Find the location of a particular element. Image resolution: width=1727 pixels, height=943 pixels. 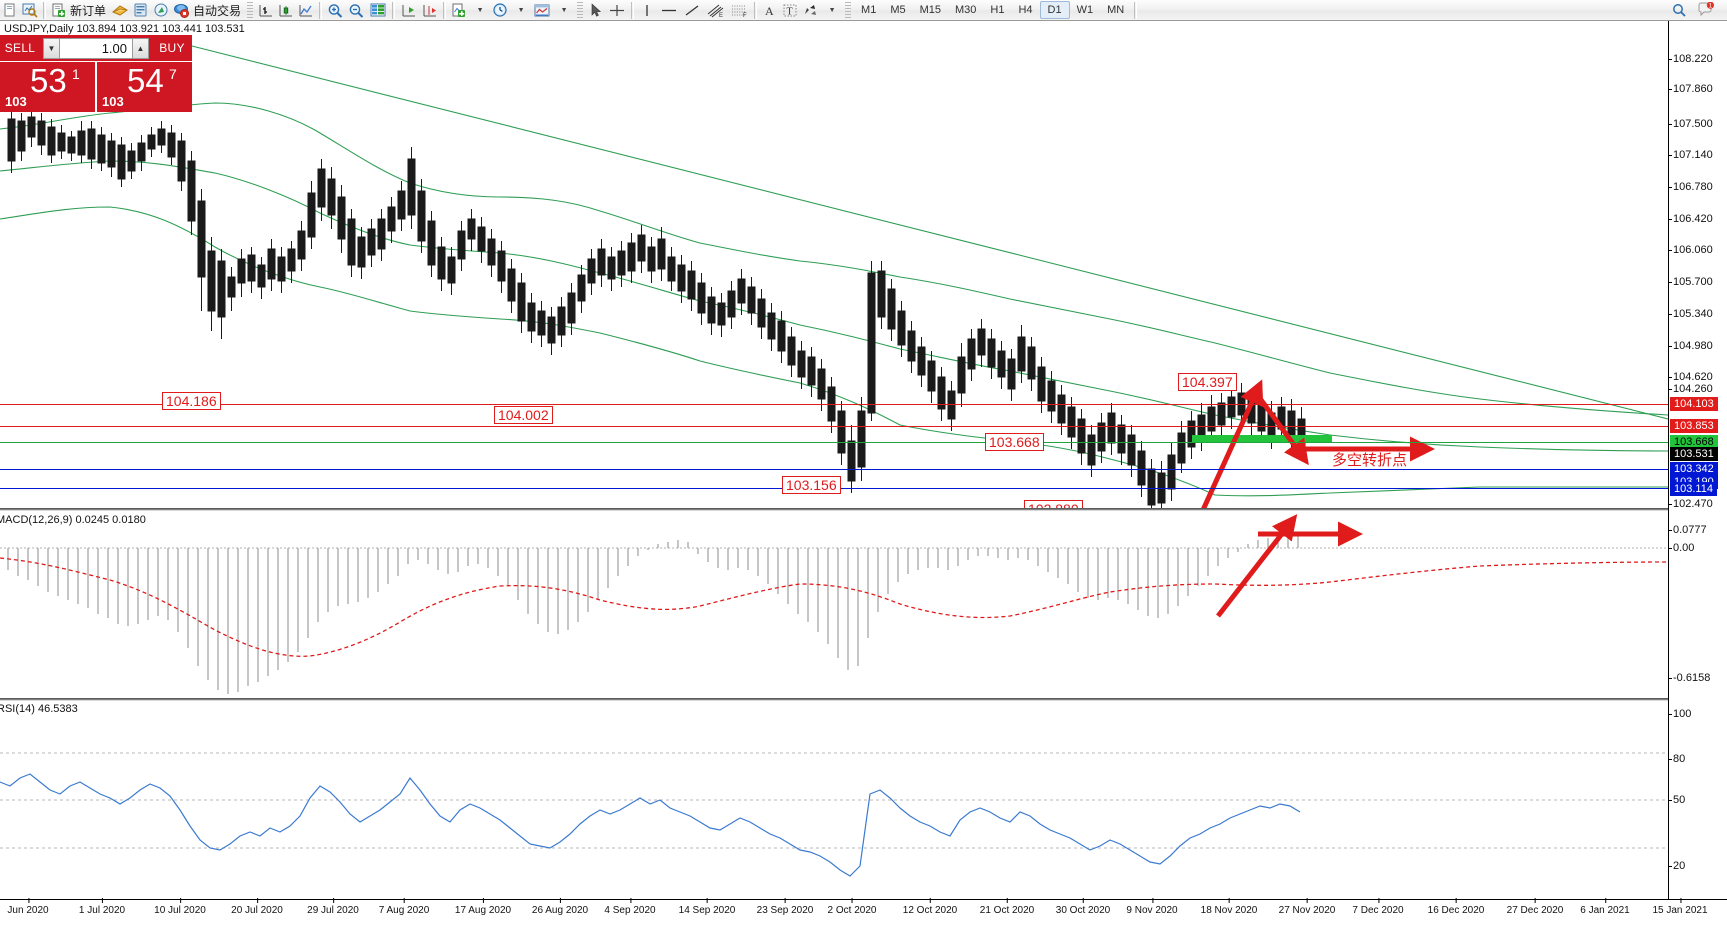

bar-chart-icon is located at coordinates (266, 10).